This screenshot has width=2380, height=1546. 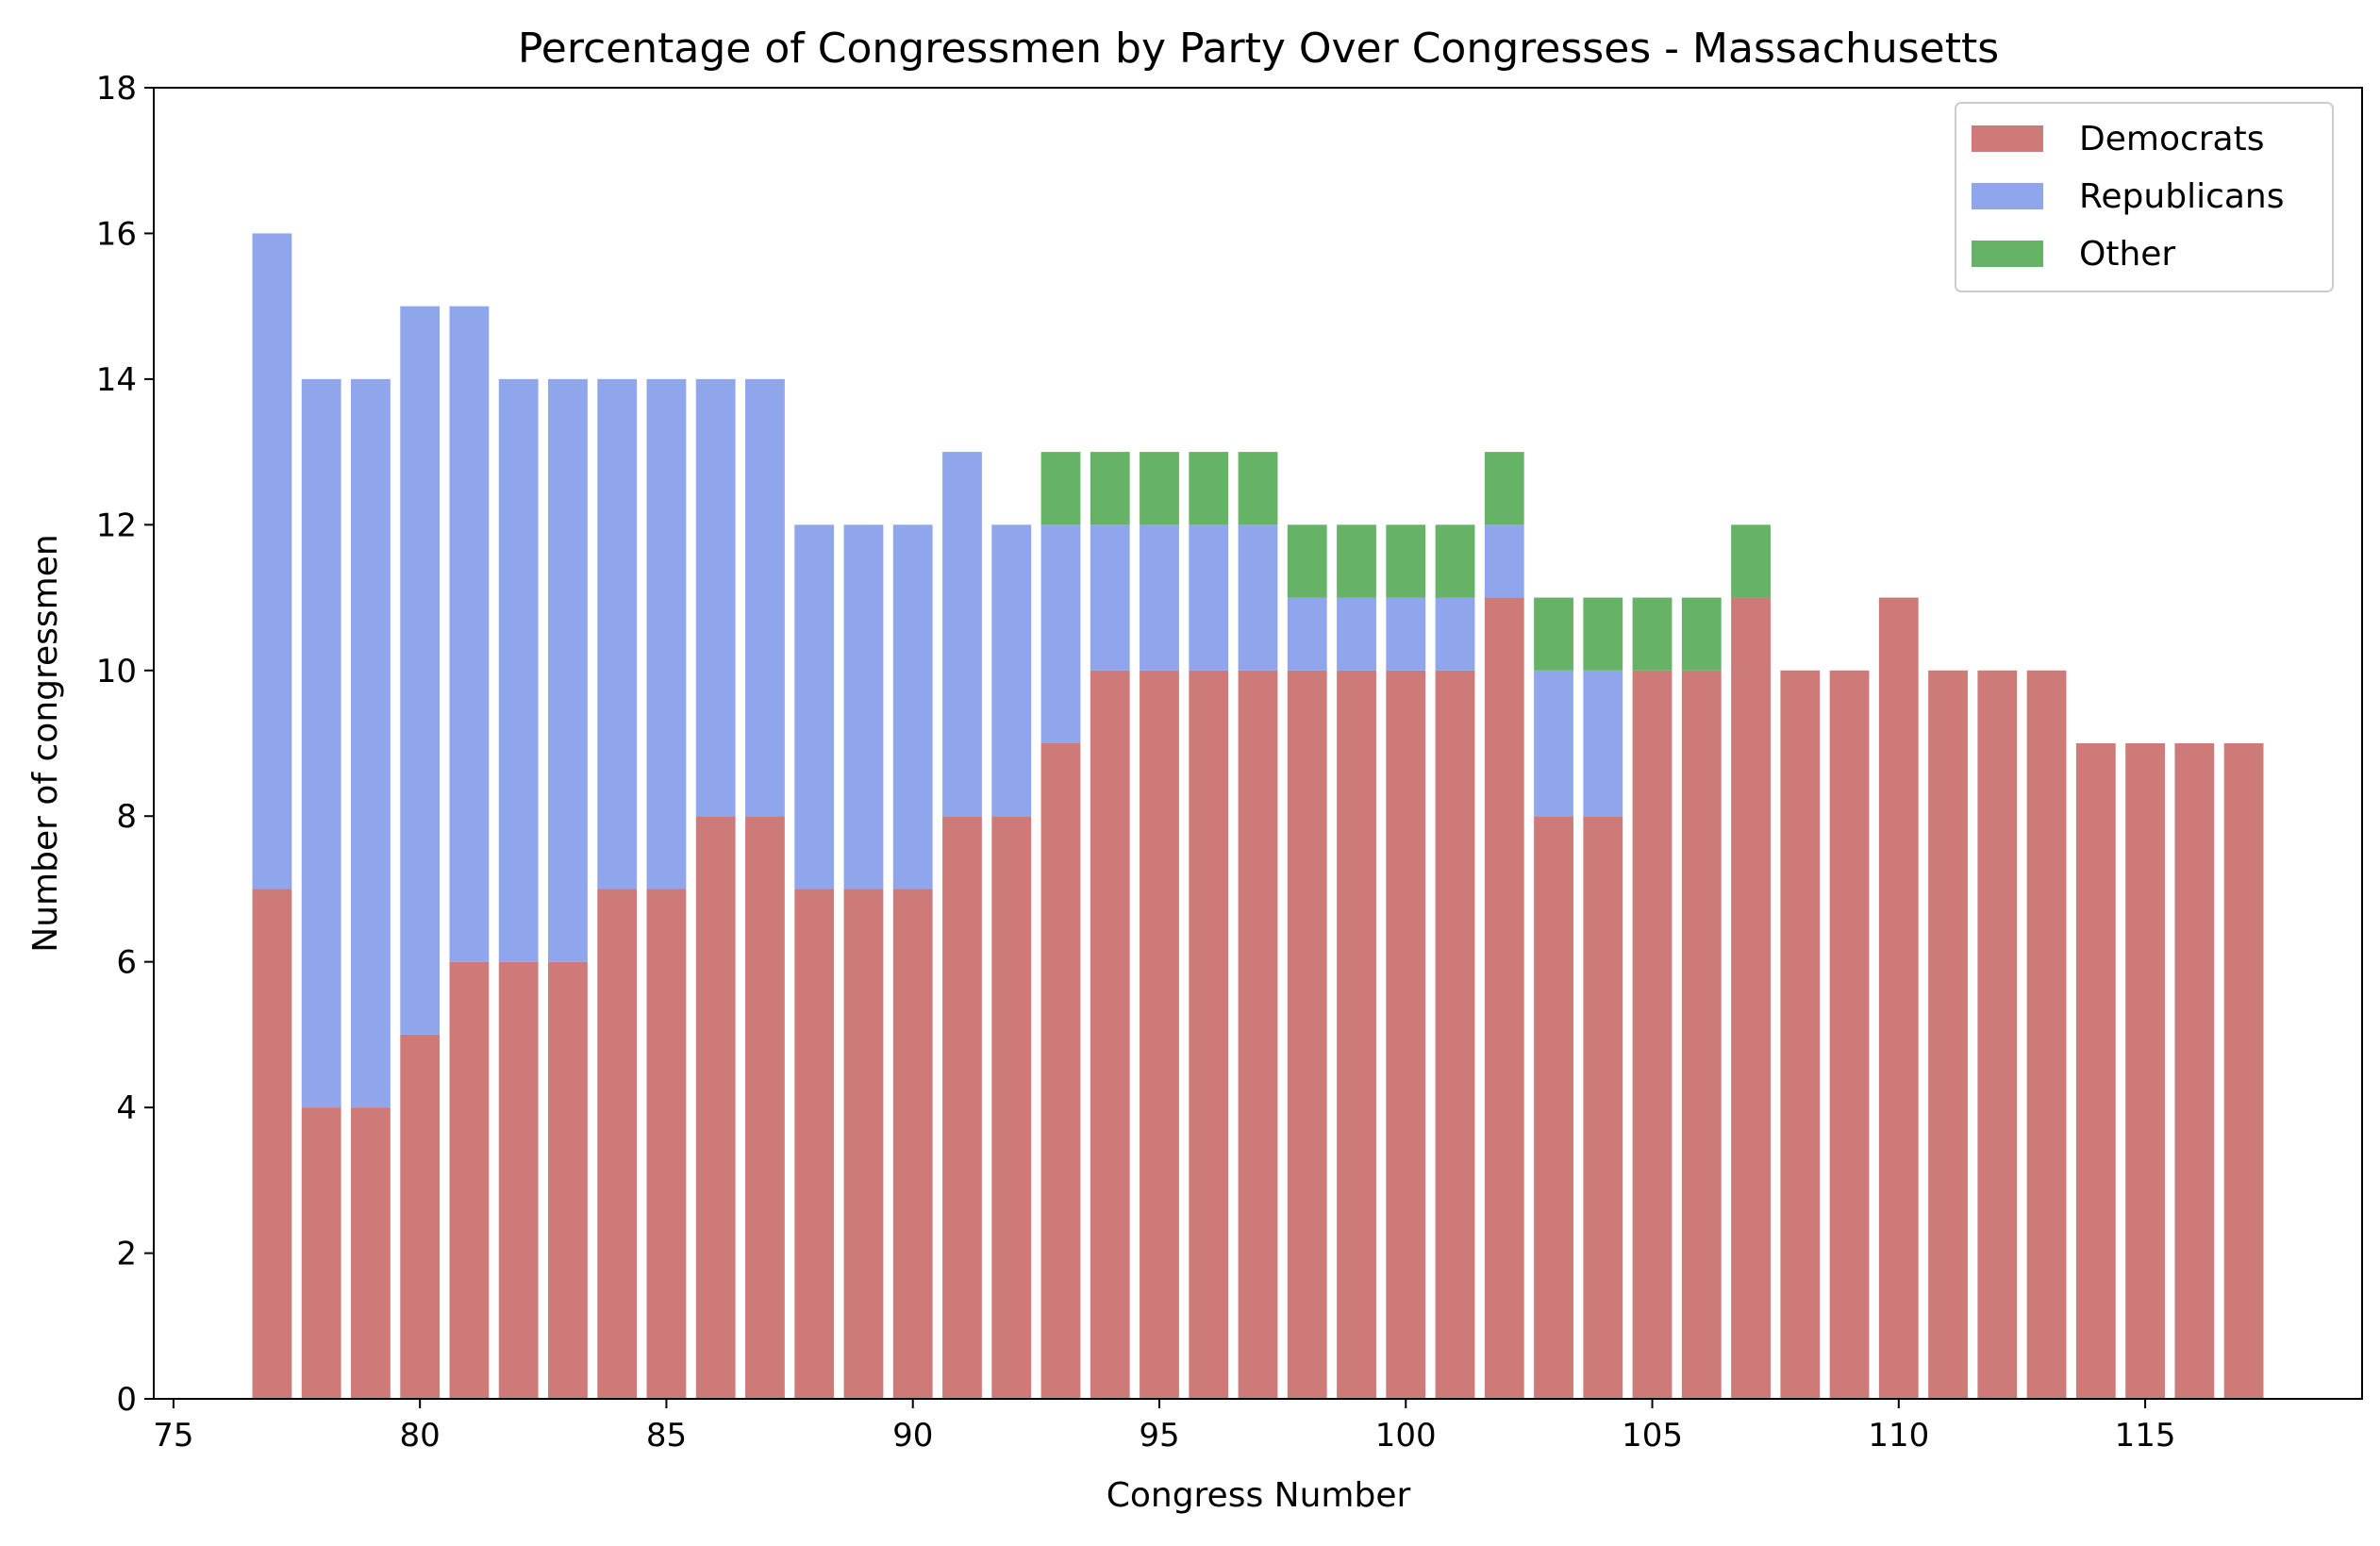 What do you see at coordinates (1898, 1436) in the screenshot?
I see `x-tick-label: 110` at bounding box center [1898, 1436].